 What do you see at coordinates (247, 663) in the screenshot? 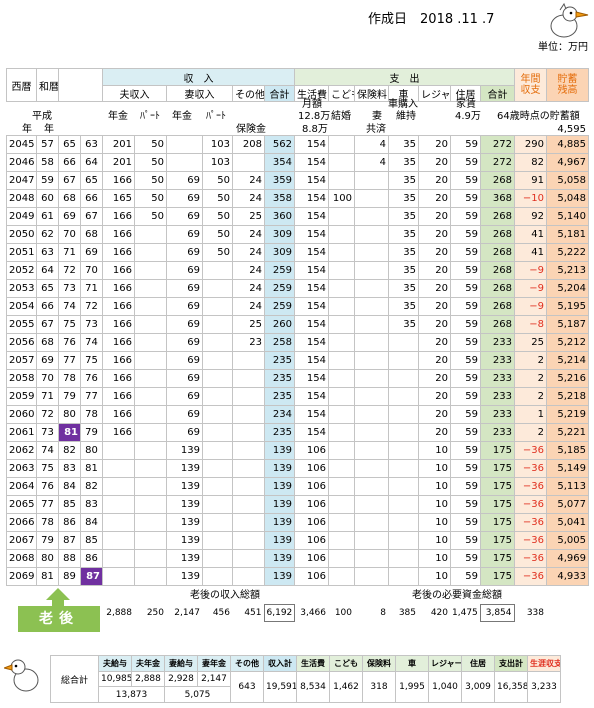
I see `summary-header: その他` at bounding box center [247, 663].